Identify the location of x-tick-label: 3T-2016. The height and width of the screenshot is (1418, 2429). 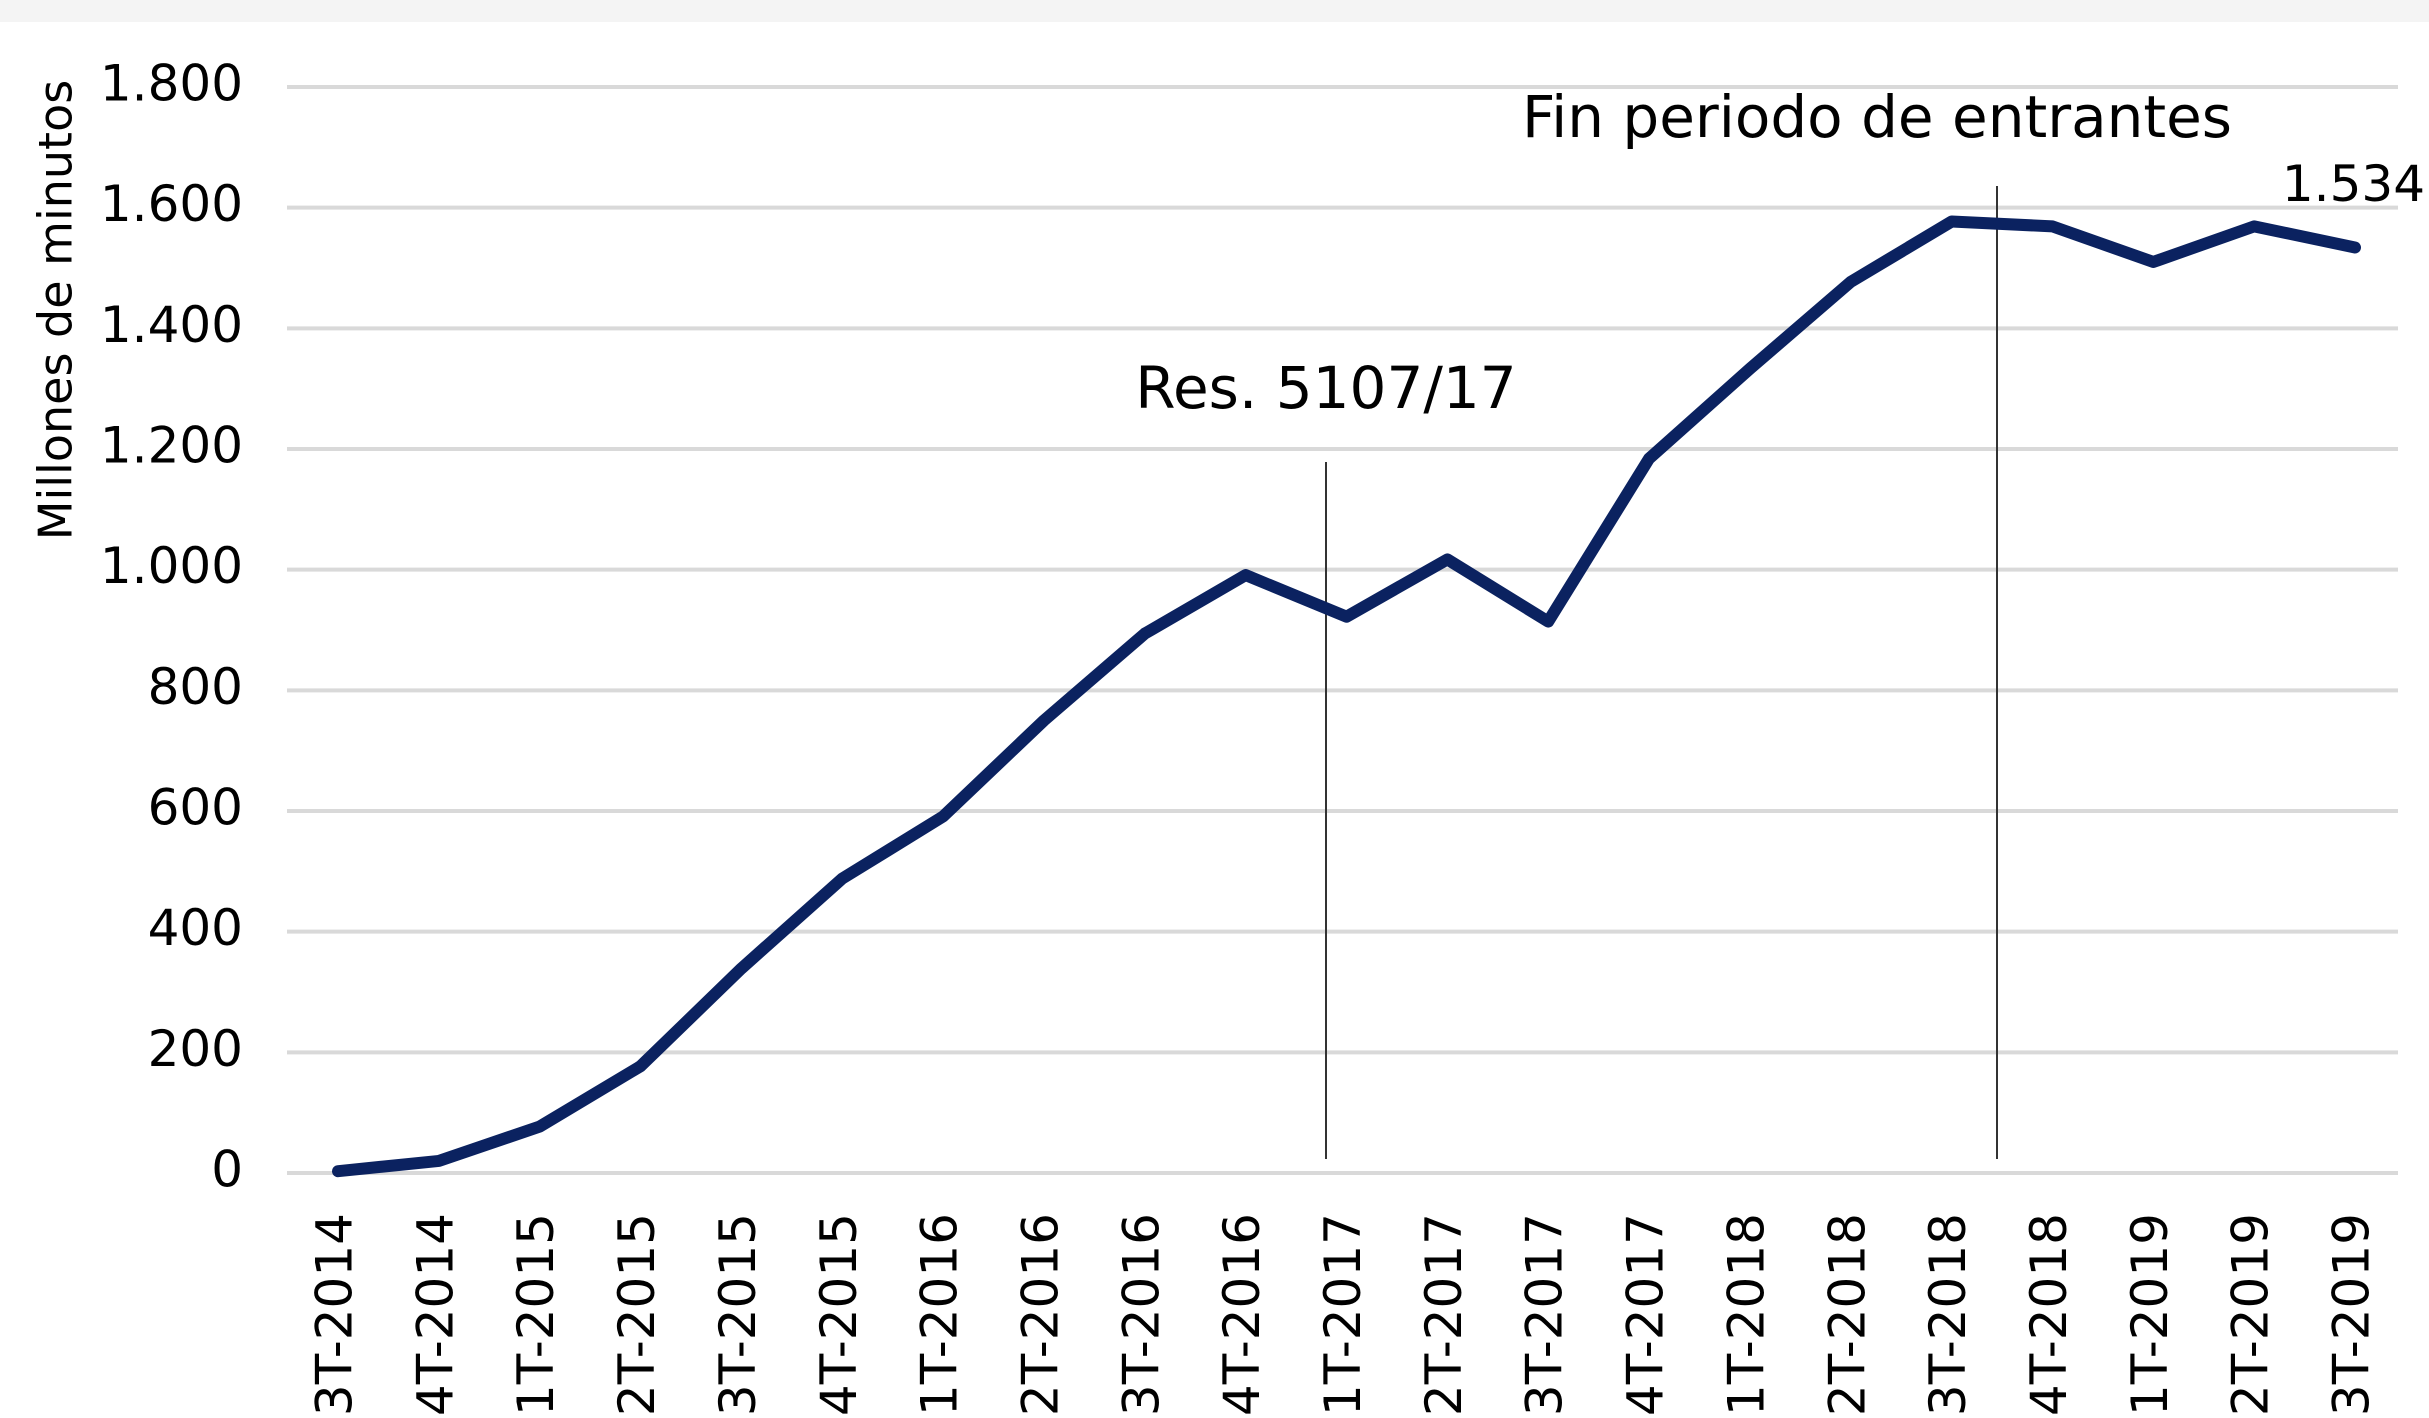
(1141, 1313).